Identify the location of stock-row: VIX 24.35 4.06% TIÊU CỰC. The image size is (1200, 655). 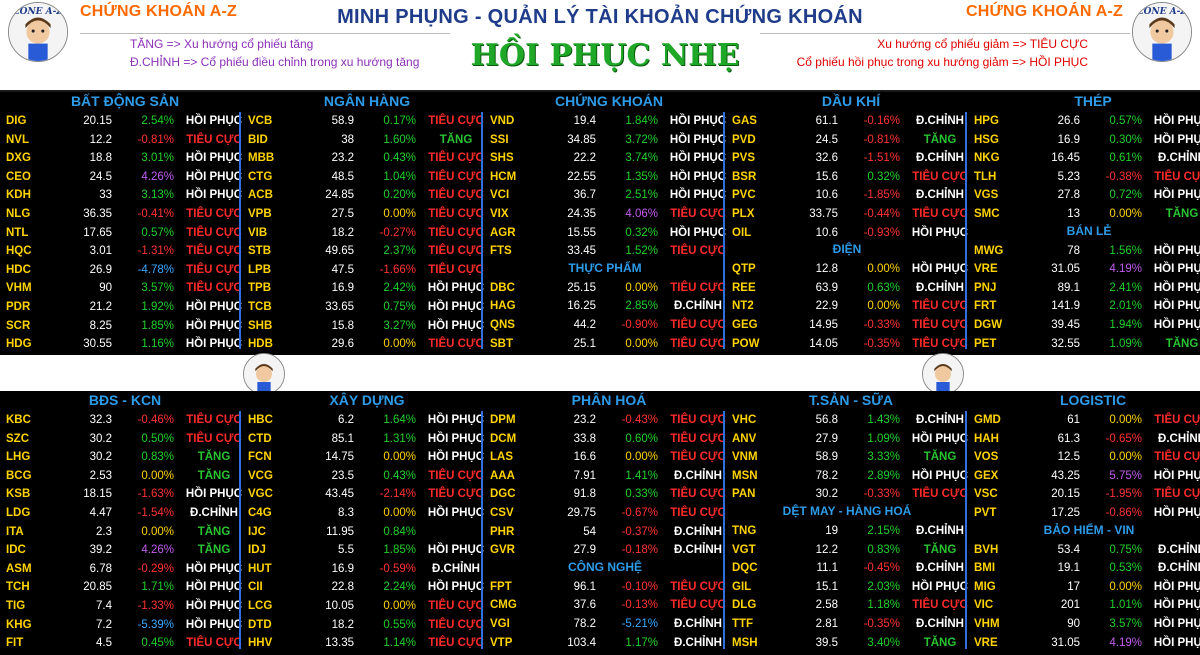
(607, 214).